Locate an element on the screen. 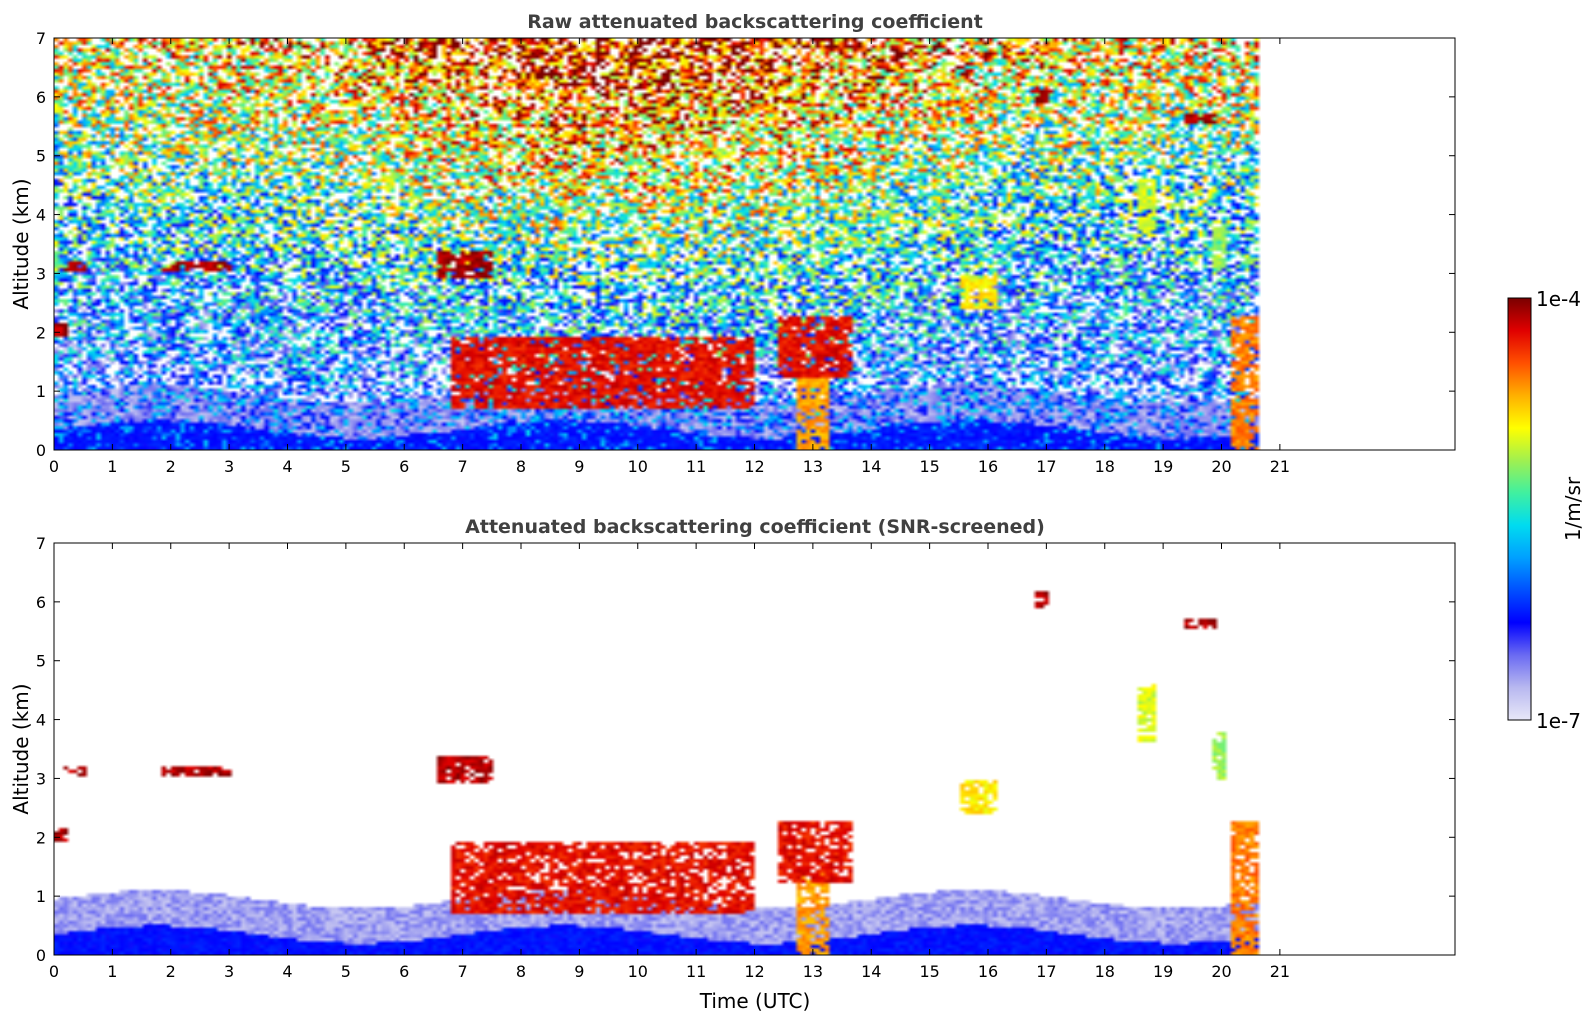 This screenshot has height=1020, width=1595. colorbar-max-label: 1e-4 is located at coordinates (1558, 299).